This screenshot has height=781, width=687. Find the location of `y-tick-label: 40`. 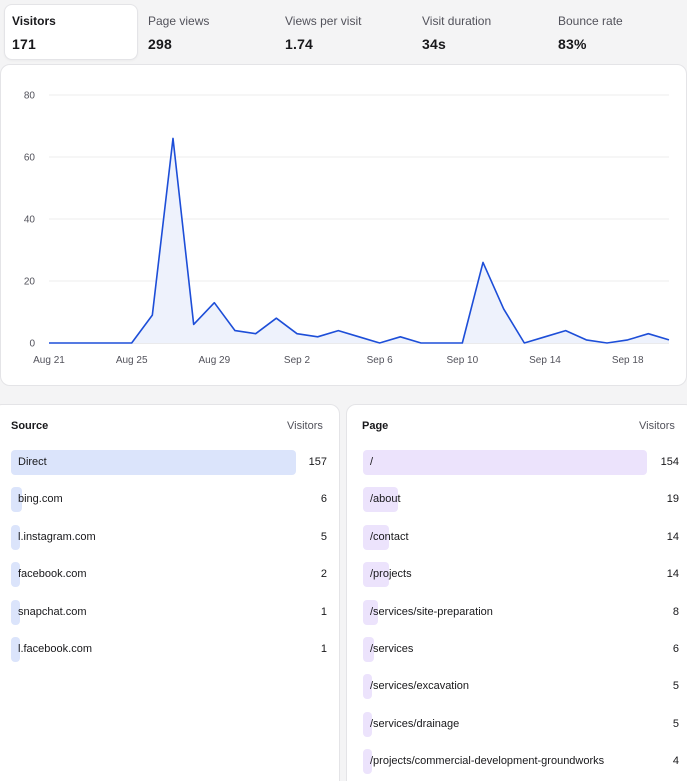

y-tick-label: 40 is located at coordinates (30, 220).